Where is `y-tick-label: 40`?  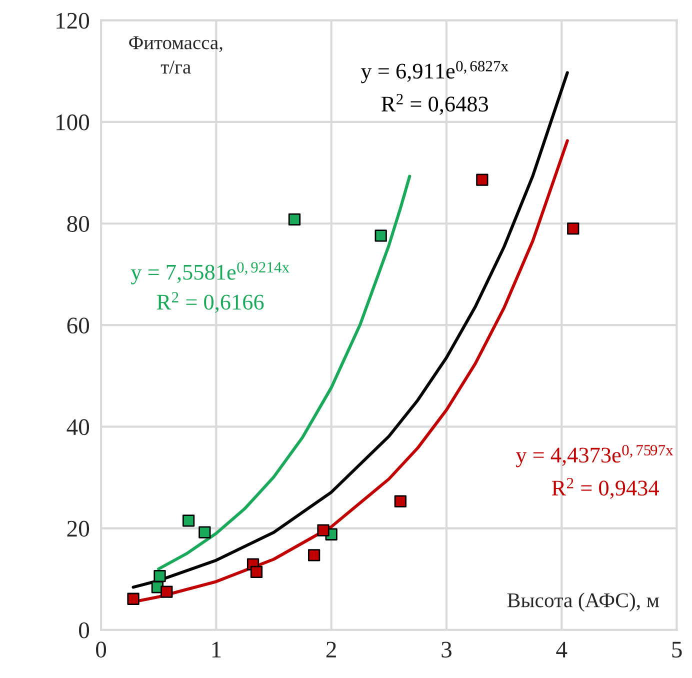 y-tick-label: 40 is located at coordinates (78, 427).